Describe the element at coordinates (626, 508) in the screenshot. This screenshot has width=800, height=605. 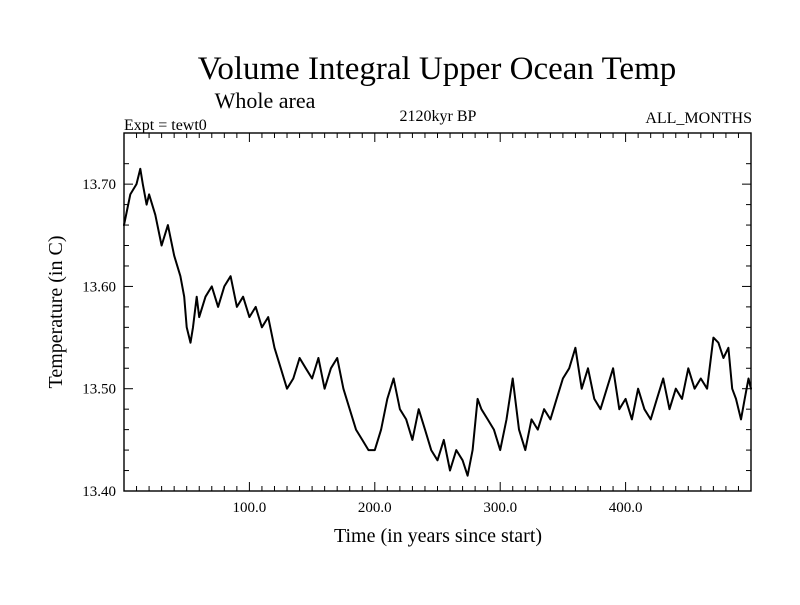
I see `x-tick-label: 400.0` at that location.